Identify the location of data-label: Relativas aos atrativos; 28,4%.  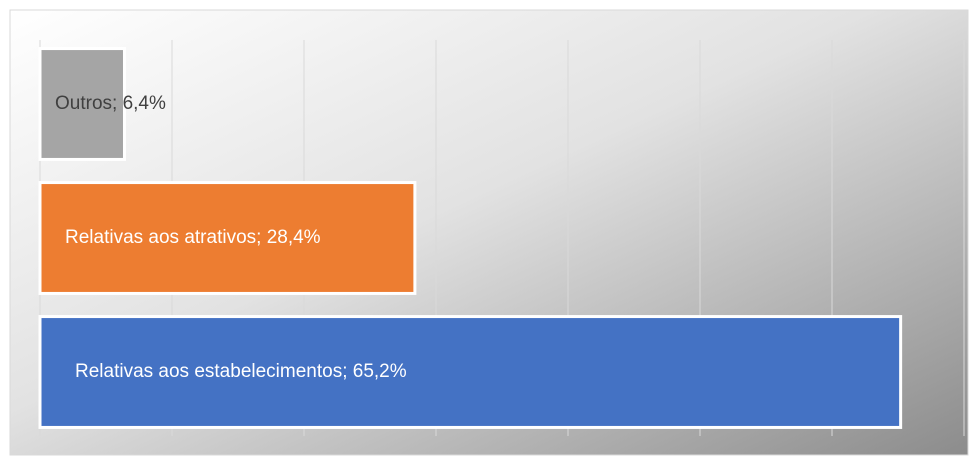
(193, 237).